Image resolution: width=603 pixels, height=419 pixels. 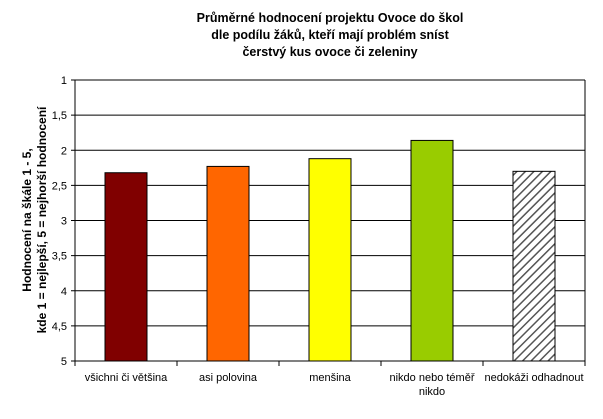 I want to click on y-tick-label: 3, so click(x=64, y=222).